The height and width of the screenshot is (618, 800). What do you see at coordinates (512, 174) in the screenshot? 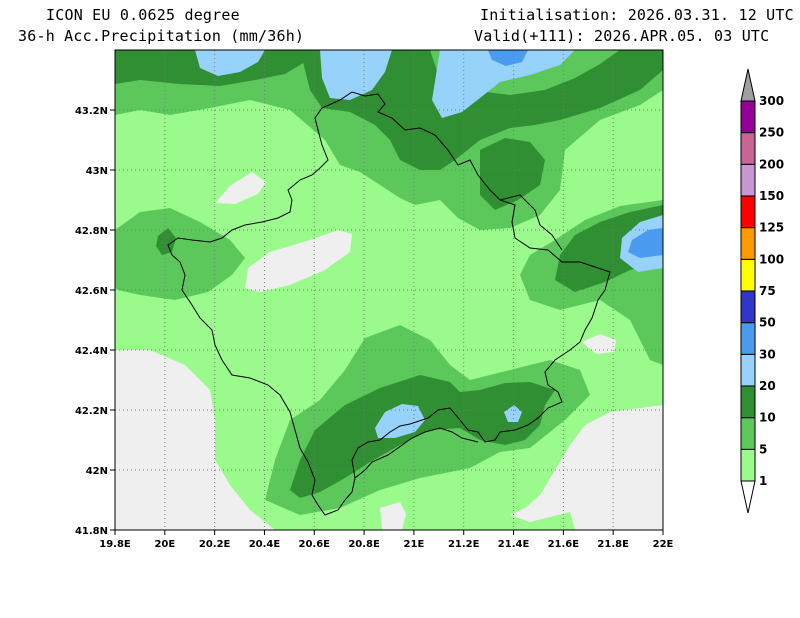
I see `precip-band-10-20-northeast` at bounding box center [512, 174].